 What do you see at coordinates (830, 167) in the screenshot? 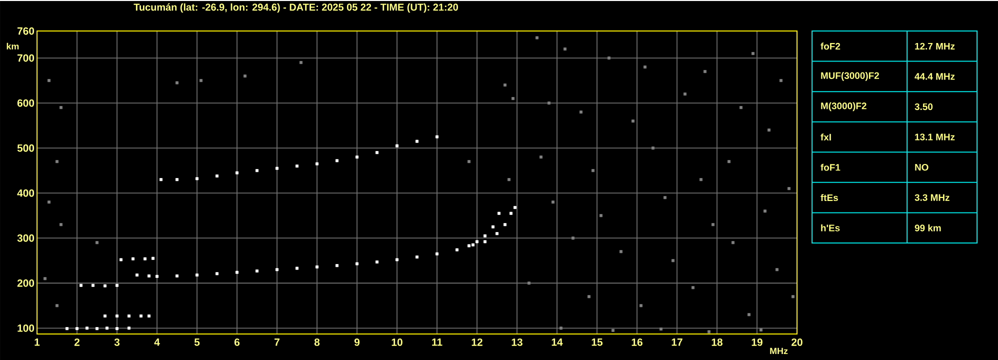
I see `category-label: foF1` at bounding box center [830, 167].